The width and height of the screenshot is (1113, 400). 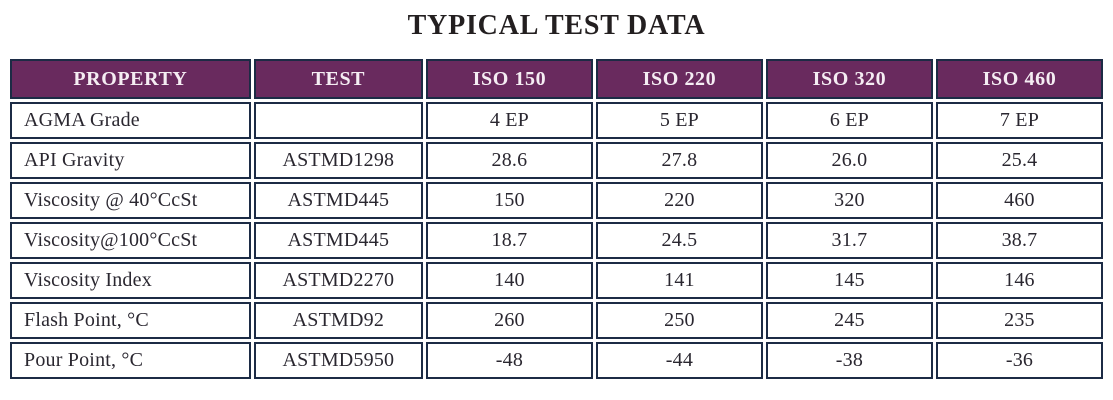 I want to click on cell-value: -38, so click(x=849, y=360).